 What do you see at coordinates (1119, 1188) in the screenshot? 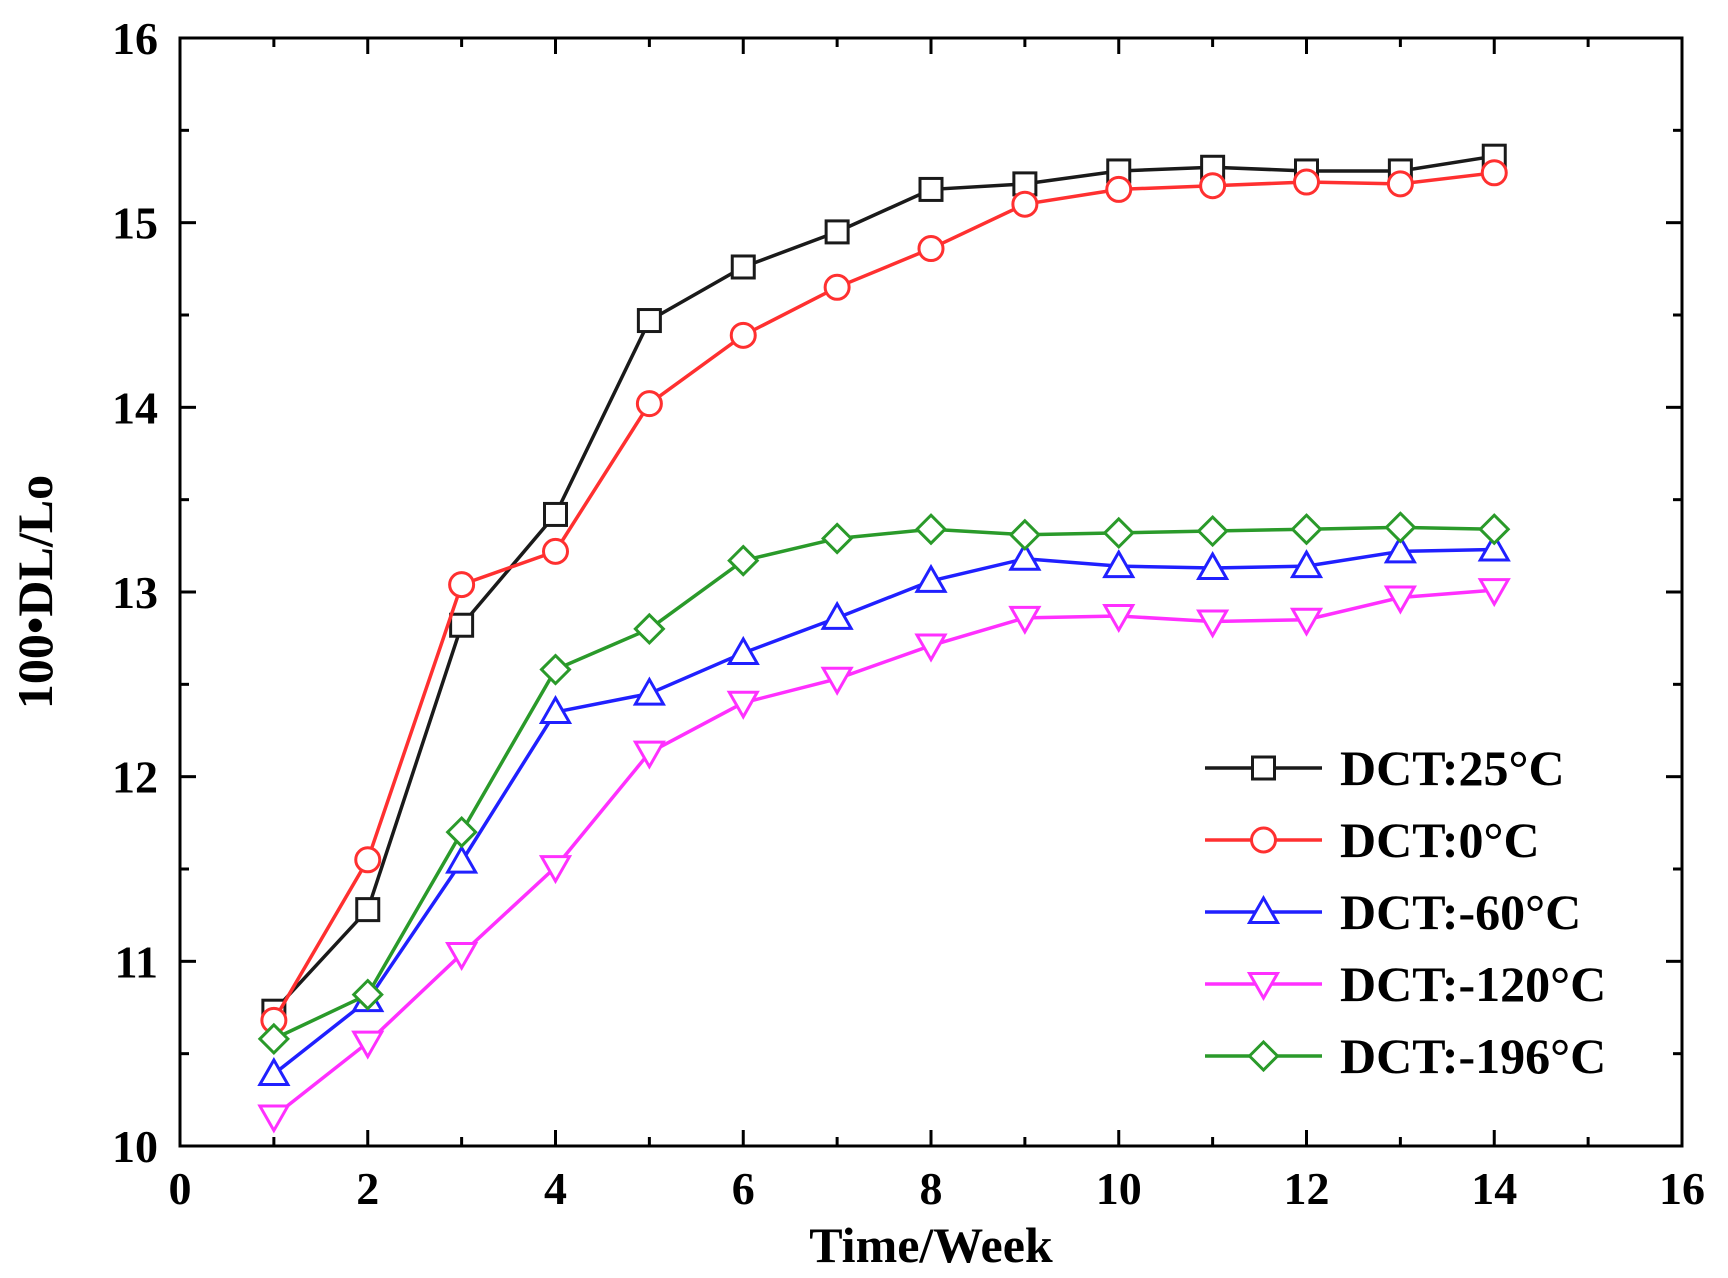
I see `x-tick-label: 10` at bounding box center [1119, 1188].